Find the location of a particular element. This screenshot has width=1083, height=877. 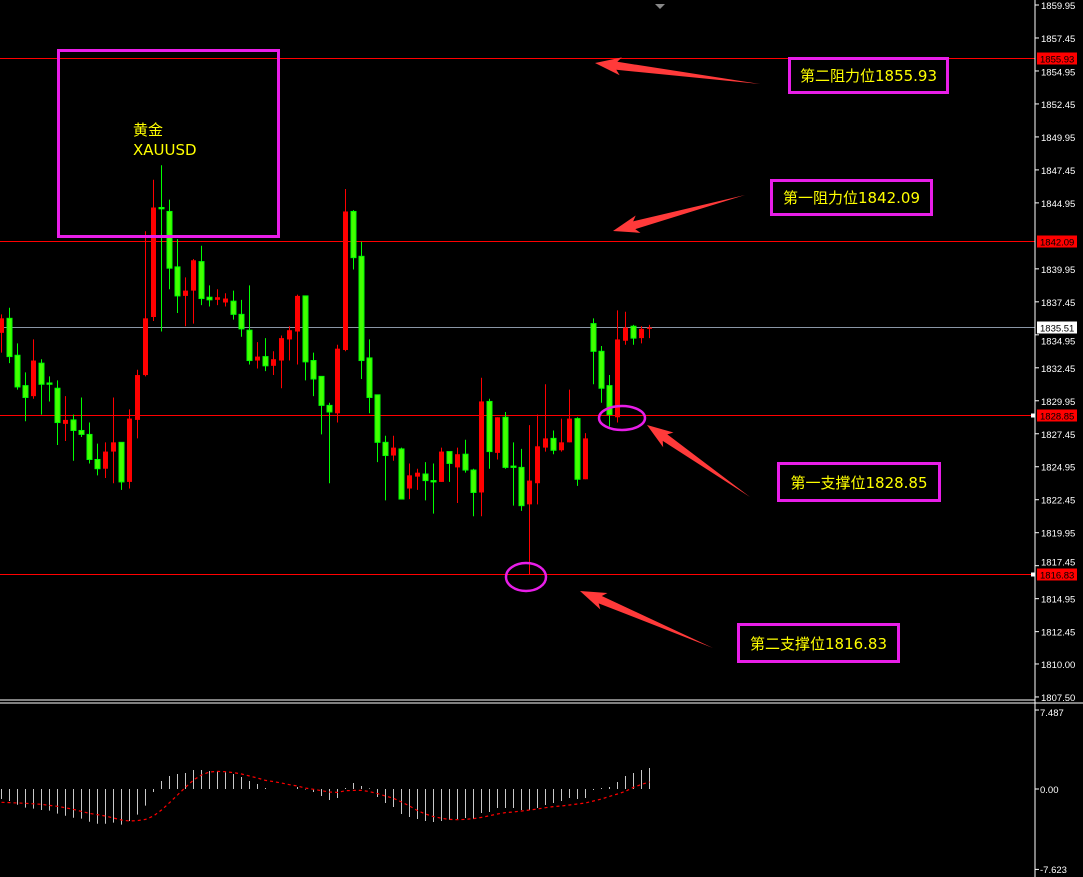

chart-shift-marker-icon is located at coordinates (660, 6).